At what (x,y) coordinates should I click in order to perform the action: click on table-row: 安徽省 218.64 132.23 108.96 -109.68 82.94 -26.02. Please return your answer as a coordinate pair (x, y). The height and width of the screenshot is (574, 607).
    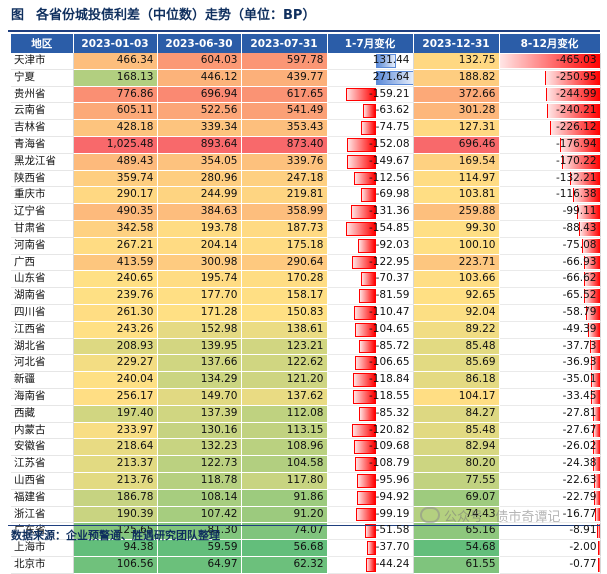
    Looking at the image, I should click on (306, 447).